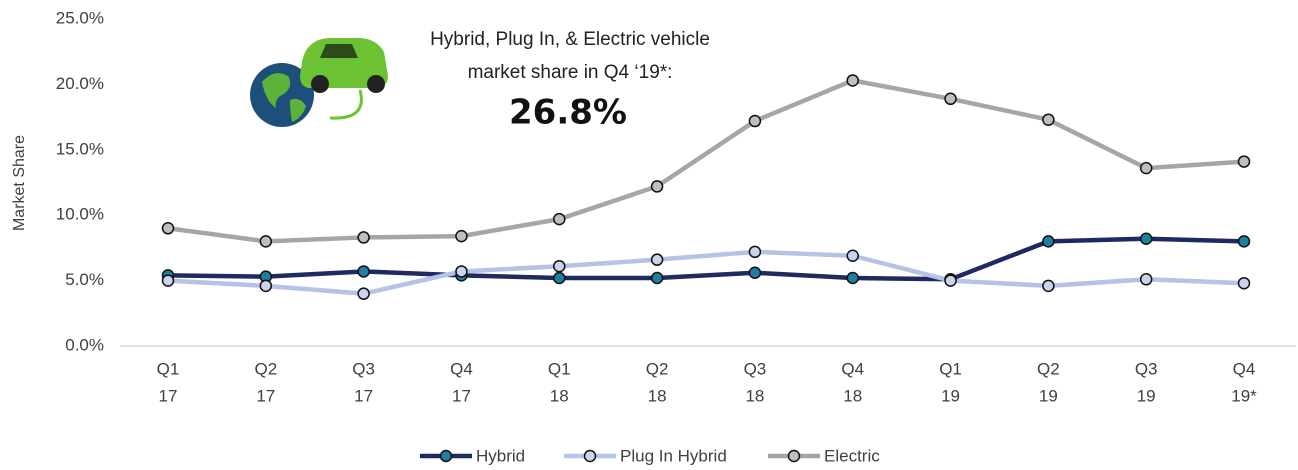 This screenshot has width=1298, height=470. What do you see at coordinates (80, 148) in the screenshot?
I see `y-tick-label: 15.0%` at bounding box center [80, 148].